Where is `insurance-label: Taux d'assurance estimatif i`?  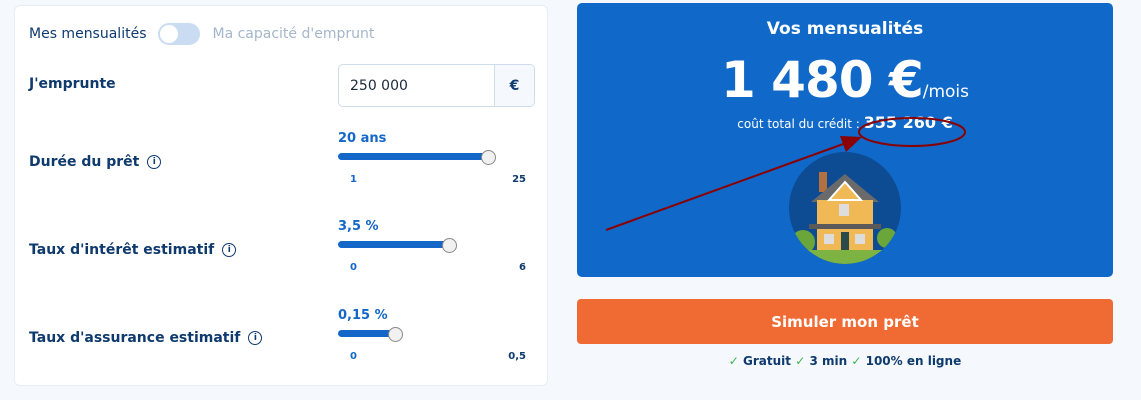
insurance-label: Taux d'assurance estimatif i is located at coordinates (146, 338).